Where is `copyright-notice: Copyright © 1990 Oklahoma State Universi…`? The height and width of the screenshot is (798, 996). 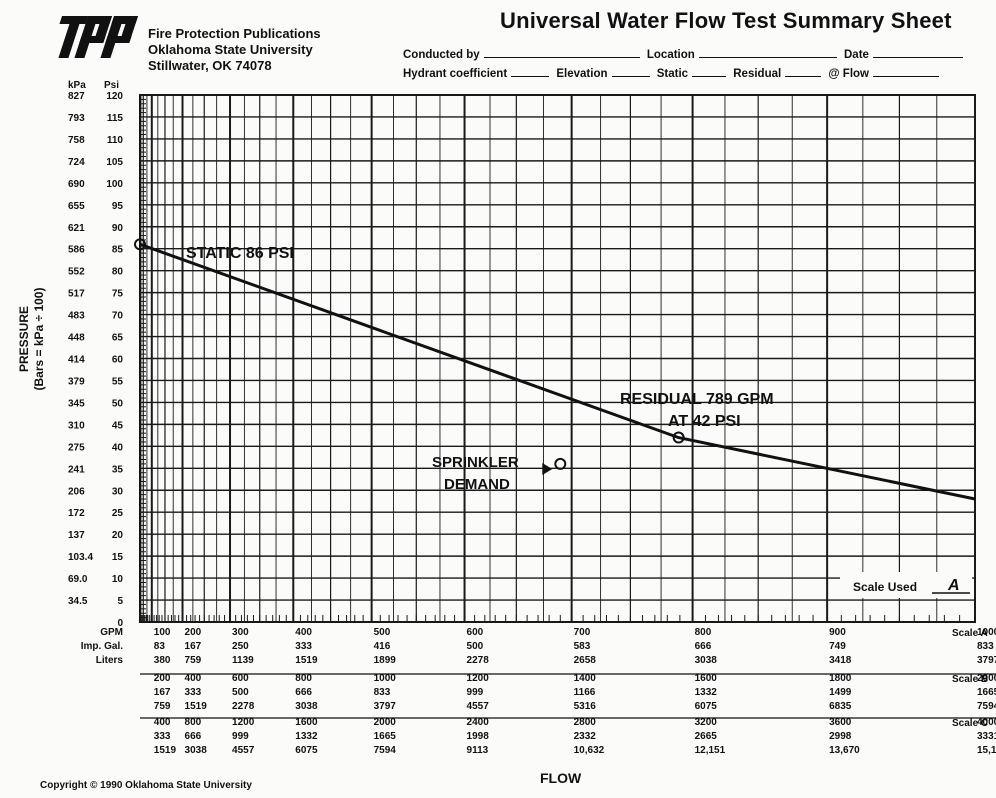
copyright-notice: Copyright © 1990 Oklahoma State Universi… is located at coordinates (146, 785).